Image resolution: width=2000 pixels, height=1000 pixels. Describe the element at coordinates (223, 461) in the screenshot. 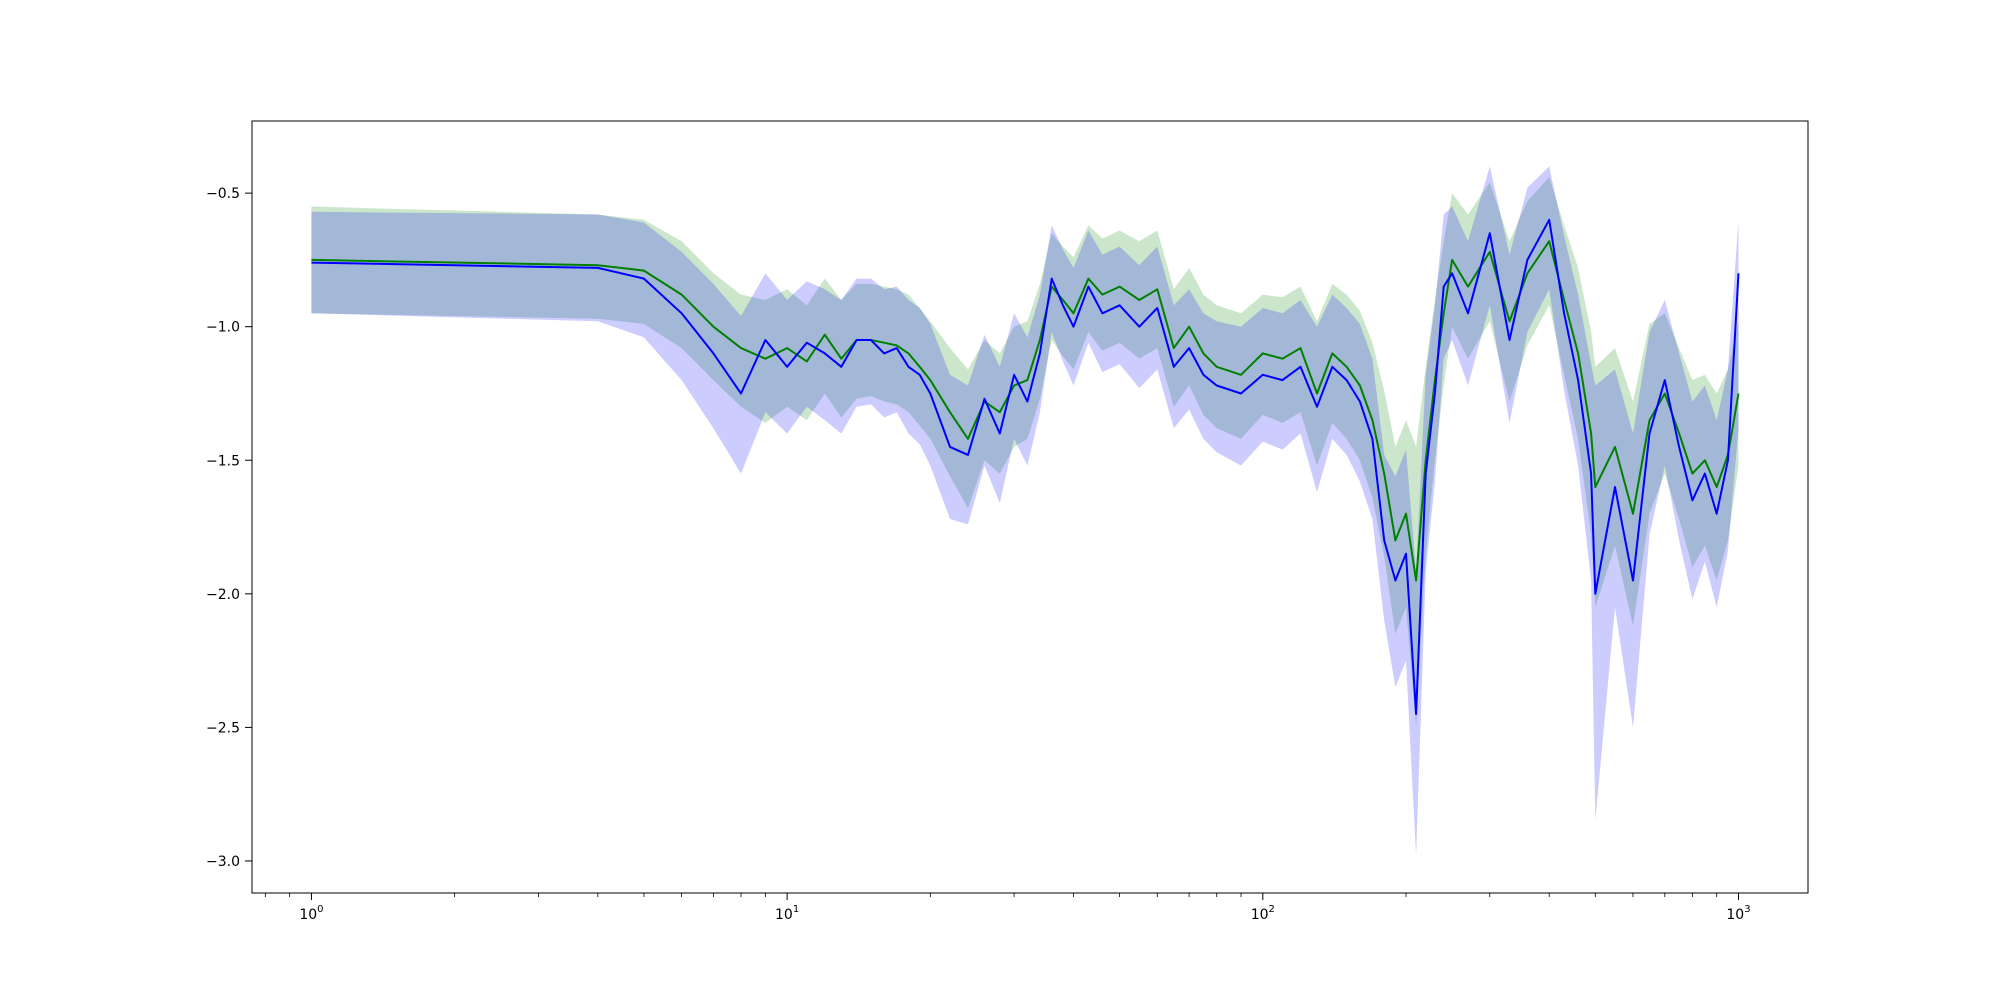

I see `y-tick-label: −1.5` at that location.